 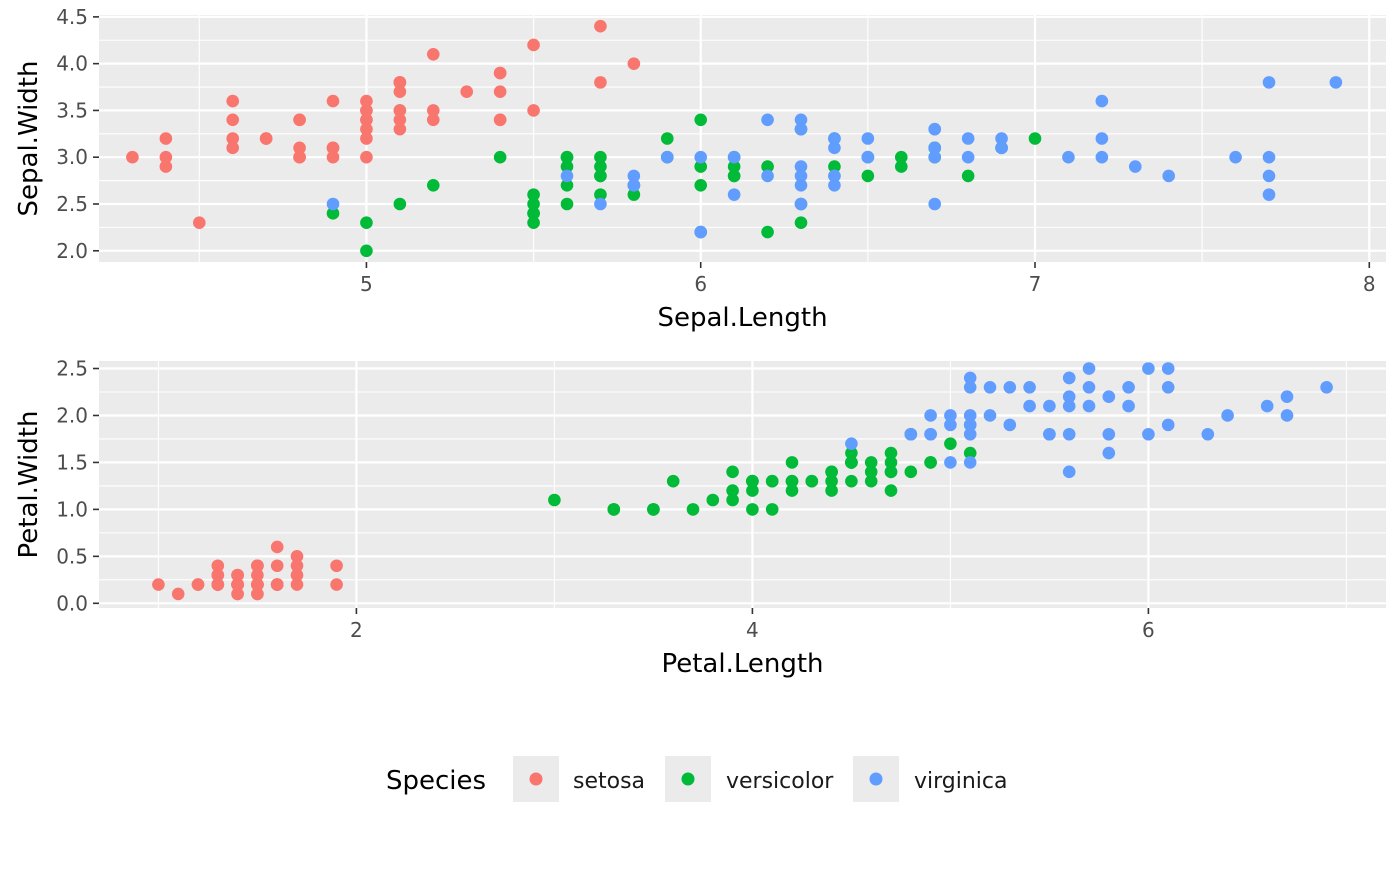 What do you see at coordinates (72, 603) in the screenshot?
I see `petal-y-tick-label: 0.0` at bounding box center [72, 603].